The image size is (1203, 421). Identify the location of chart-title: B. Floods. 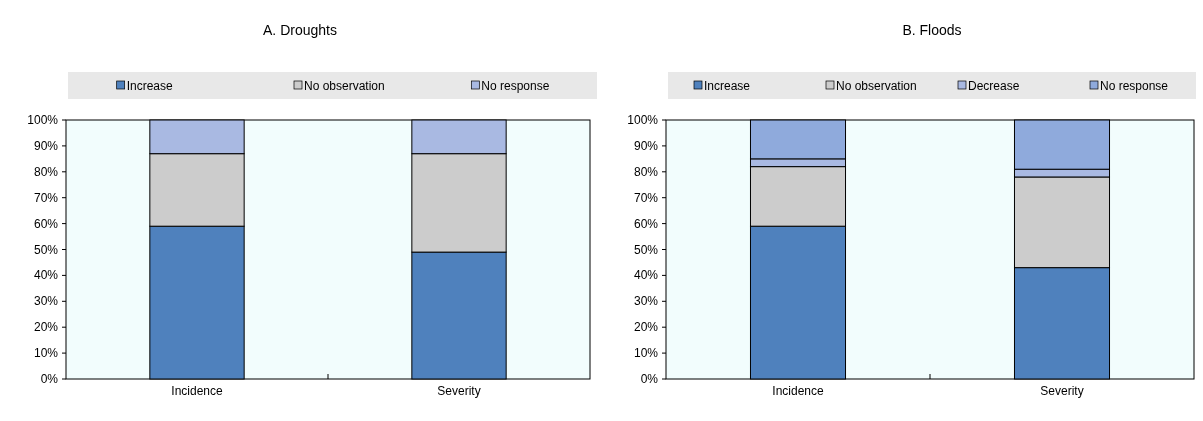
(932, 30).